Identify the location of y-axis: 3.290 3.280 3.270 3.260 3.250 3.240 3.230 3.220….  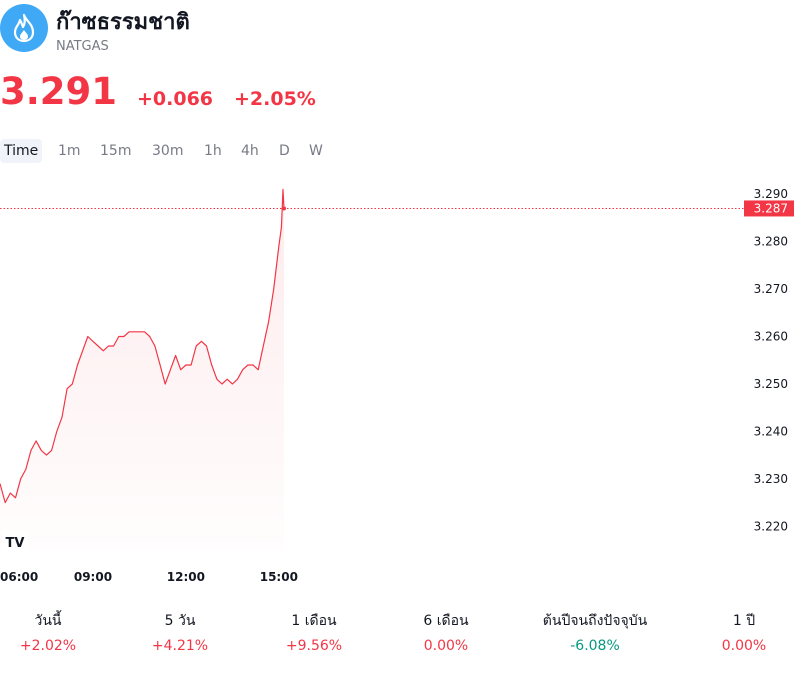
(769, 360).